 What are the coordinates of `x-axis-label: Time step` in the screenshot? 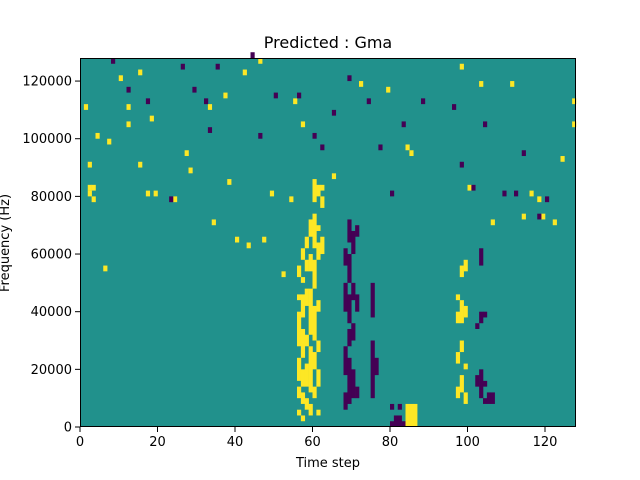 It's located at (327, 463).